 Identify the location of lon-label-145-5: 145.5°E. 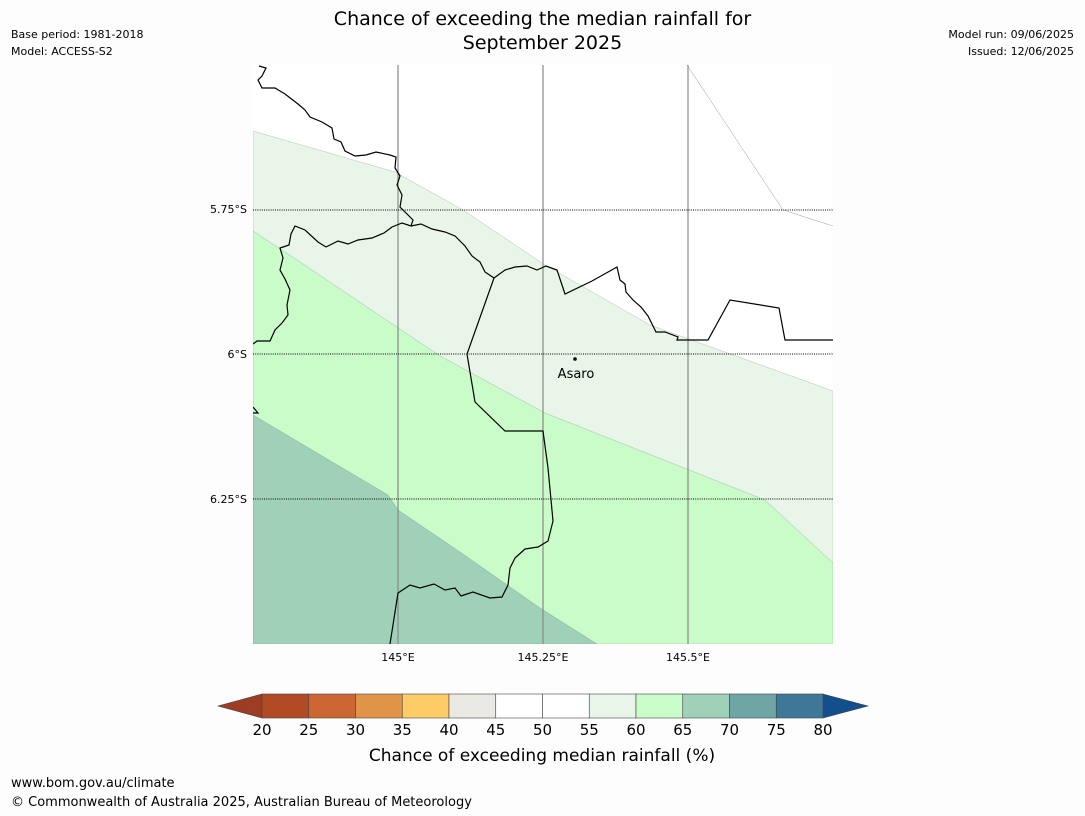
(688, 657).